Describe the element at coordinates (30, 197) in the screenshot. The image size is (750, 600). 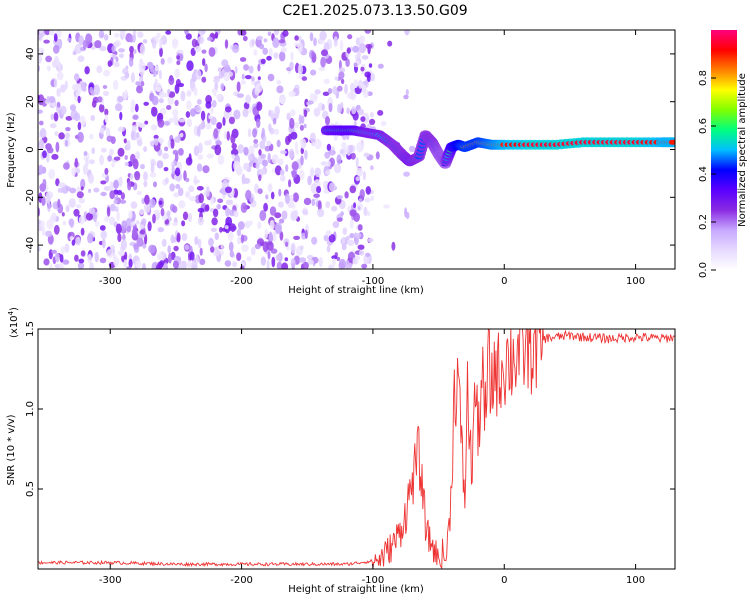
I see `heatmap-ytick-label: -20` at that location.